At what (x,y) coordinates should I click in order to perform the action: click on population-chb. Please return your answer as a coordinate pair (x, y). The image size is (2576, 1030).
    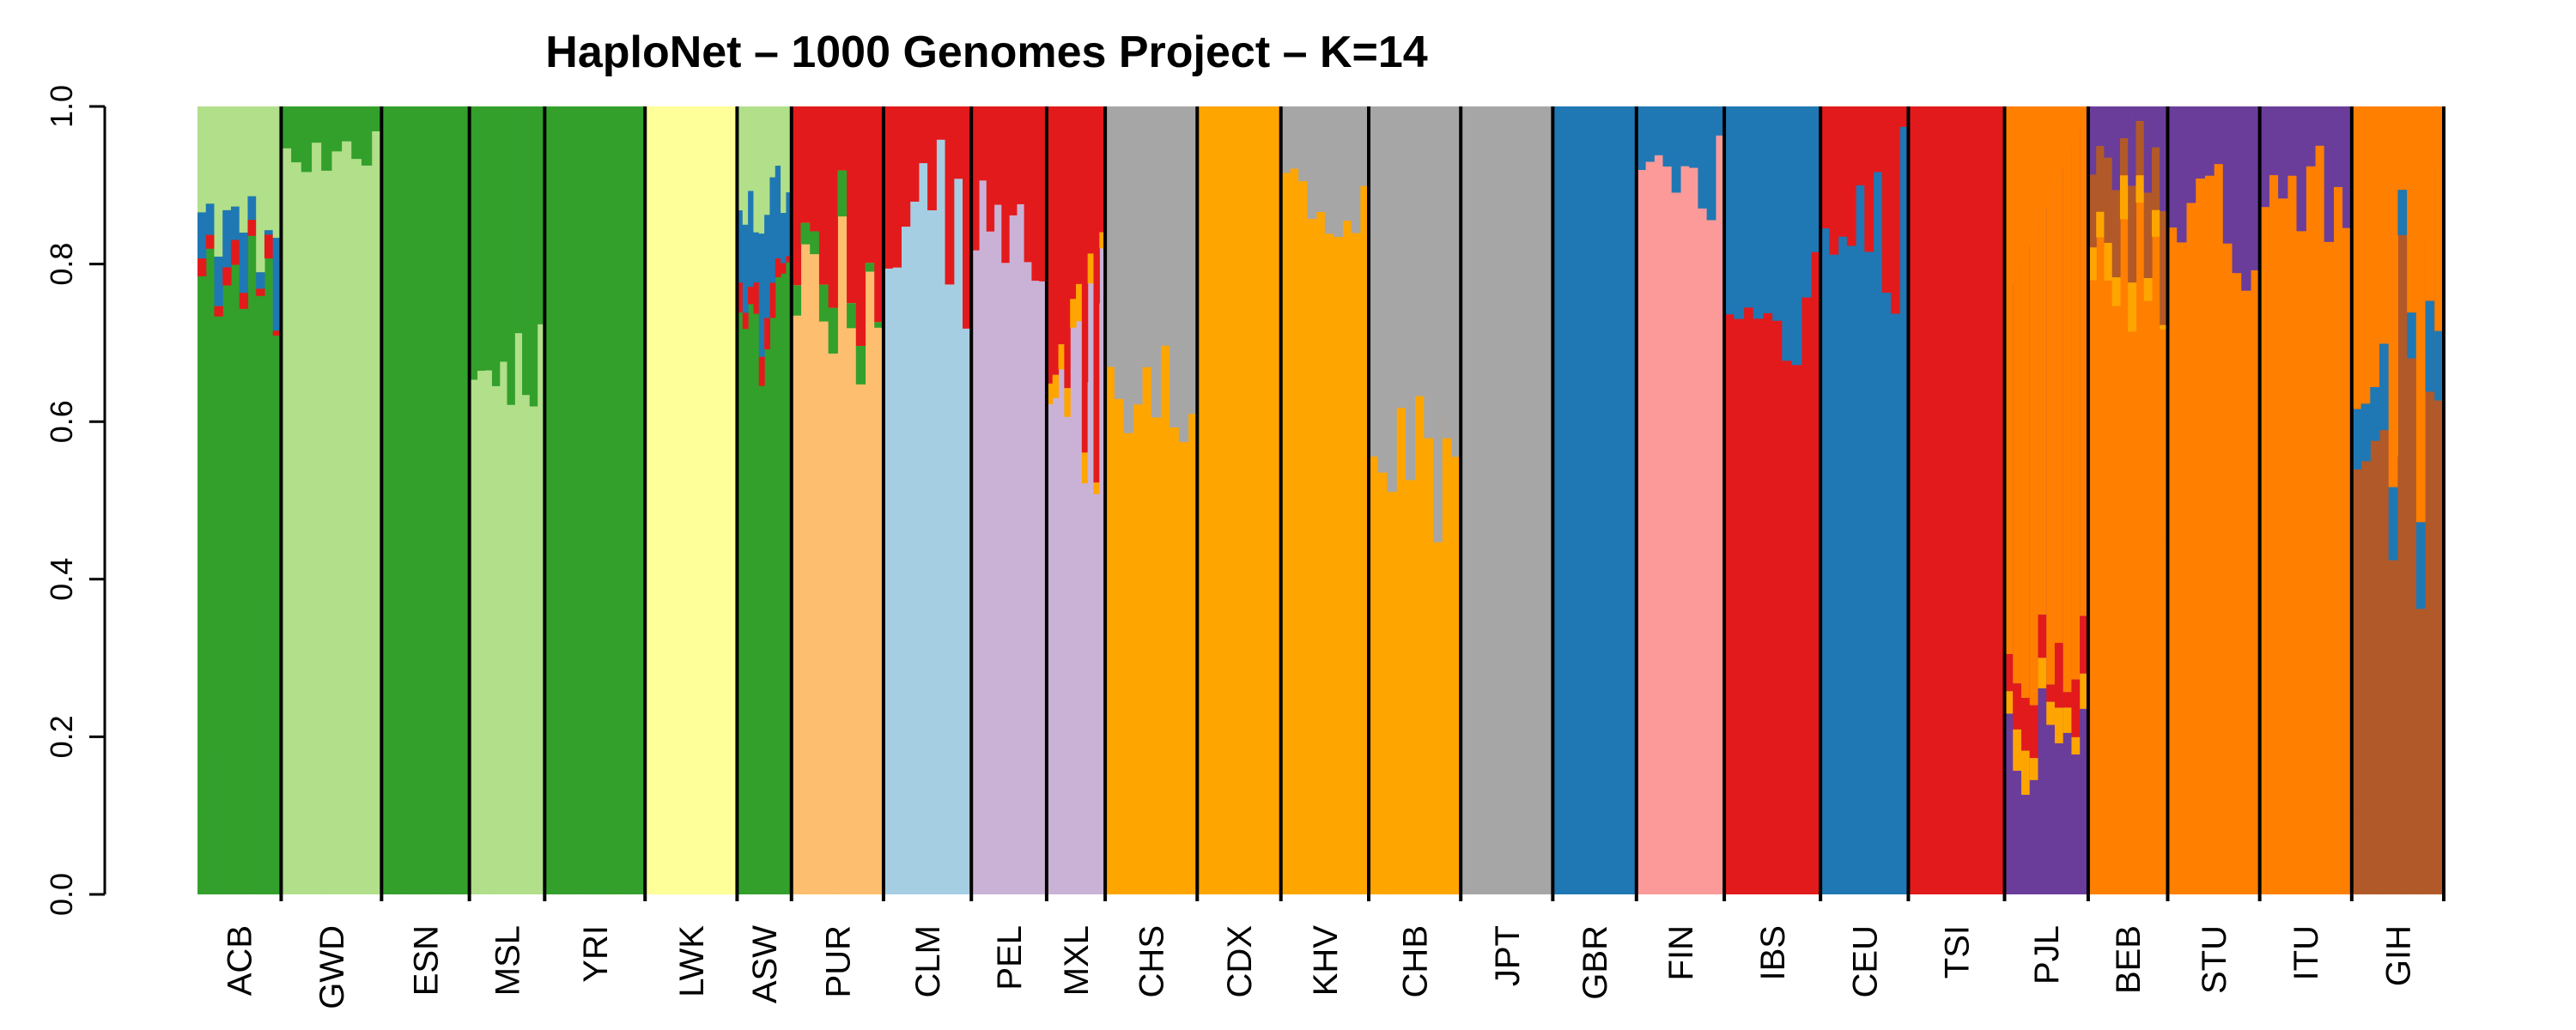
    Looking at the image, I should click on (1415, 500).